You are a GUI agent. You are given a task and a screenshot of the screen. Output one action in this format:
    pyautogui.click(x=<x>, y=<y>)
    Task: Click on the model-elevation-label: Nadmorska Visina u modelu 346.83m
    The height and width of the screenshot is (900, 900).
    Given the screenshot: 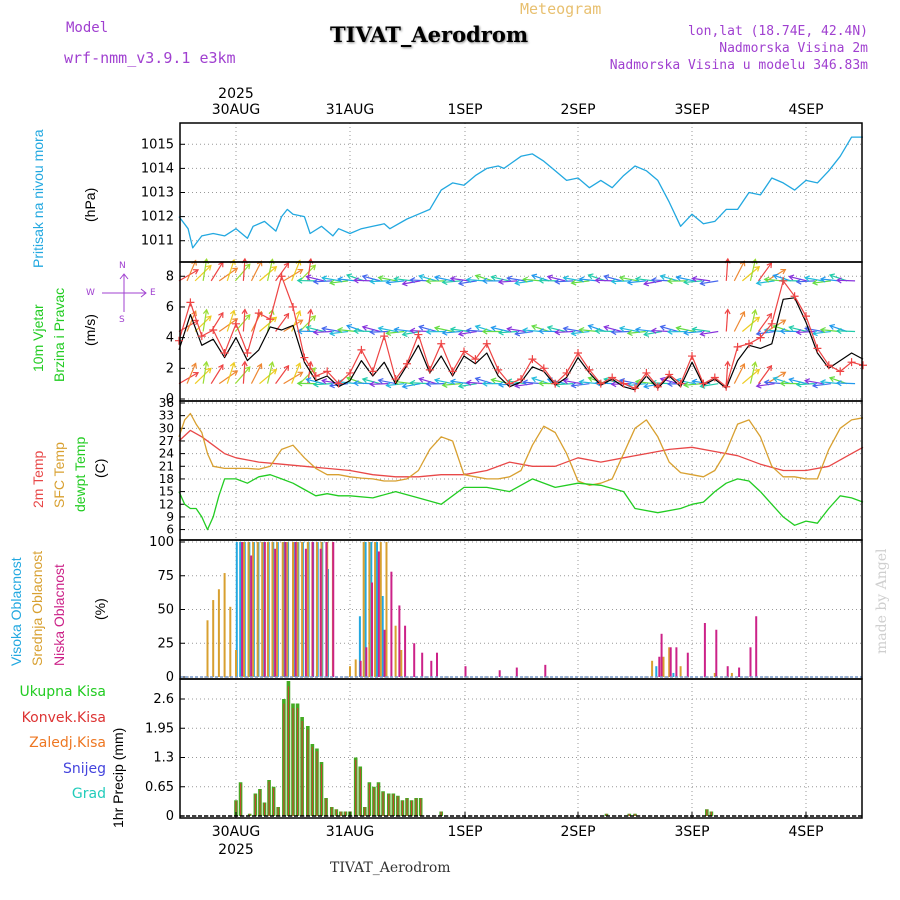 What is the action you would take?
    pyautogui.click(x=738, y=65)
    